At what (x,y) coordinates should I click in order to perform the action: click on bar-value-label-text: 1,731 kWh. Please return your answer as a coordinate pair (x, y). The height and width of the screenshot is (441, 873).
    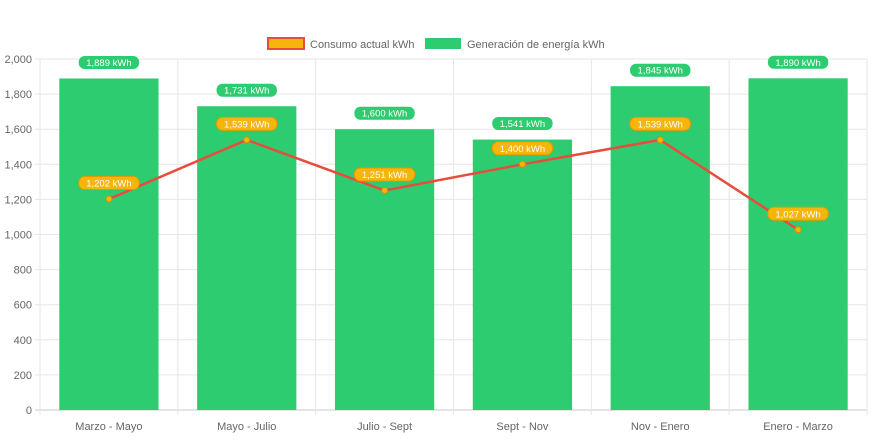
    Looking at the image, I should click on (246, 91).